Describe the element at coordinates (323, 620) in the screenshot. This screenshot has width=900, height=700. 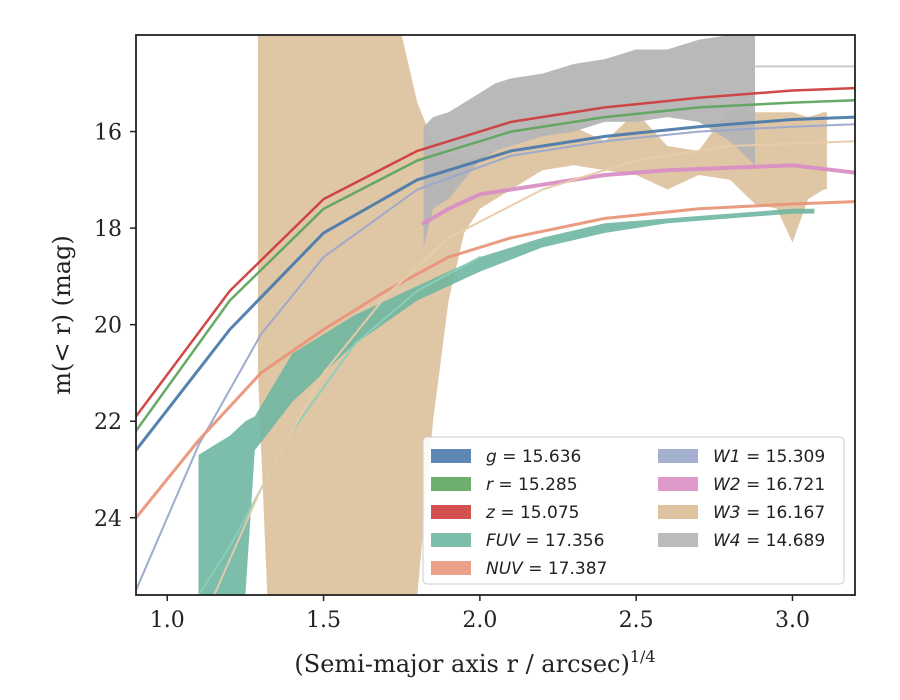
I see `x-tick-label: 1.5` at that location.